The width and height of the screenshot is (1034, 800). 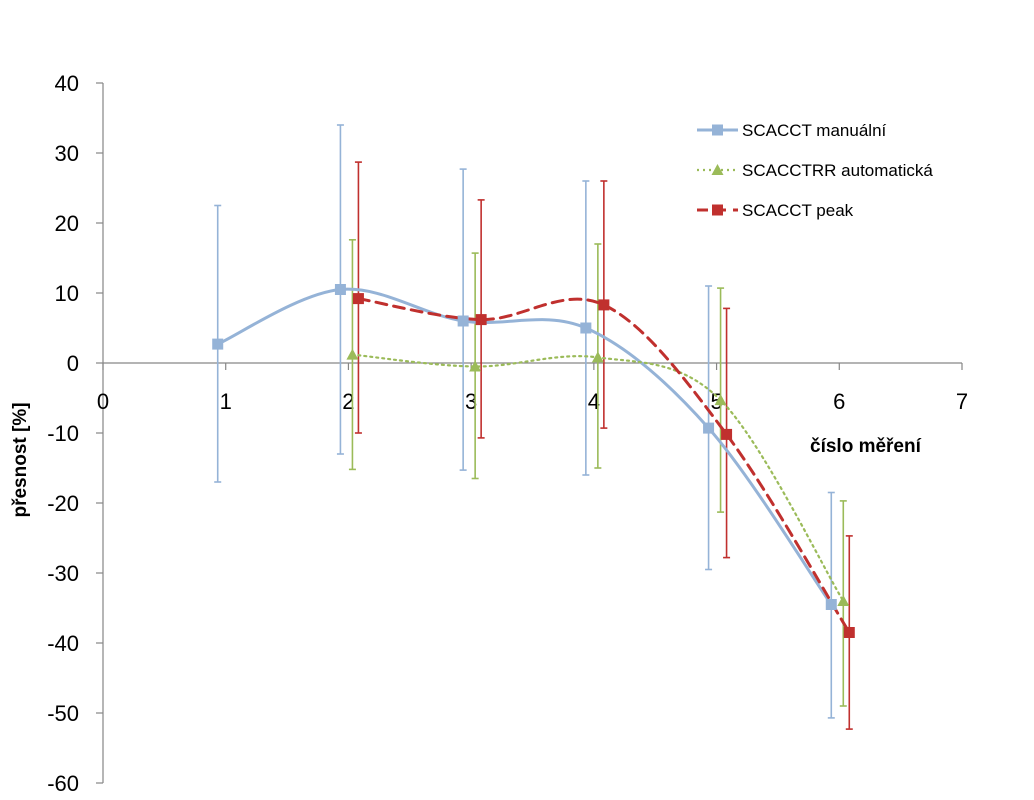 What do you see at coordinates (717, 130) in the screenshot?
I see `legend-marker-scacct-manu-ln` at bounding box center [717, 130].